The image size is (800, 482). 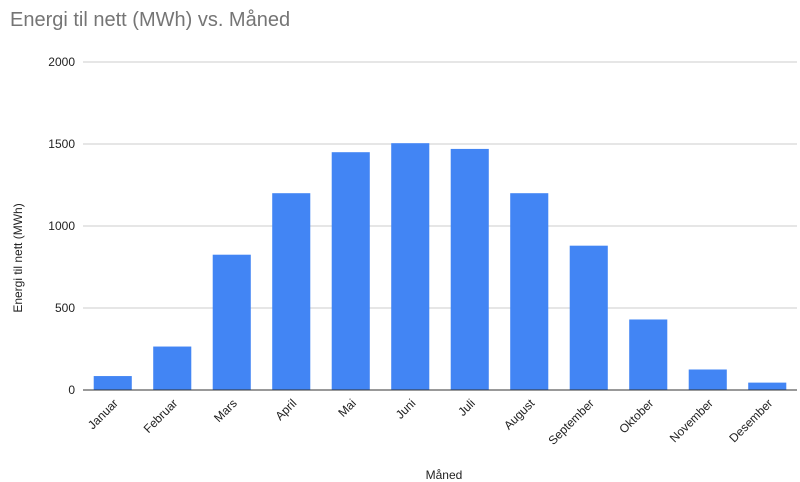 What do you see at coordinates (225, 410) in the screenshot?
I see `x-tick-label: Mars` at bounding box center [225, 410].